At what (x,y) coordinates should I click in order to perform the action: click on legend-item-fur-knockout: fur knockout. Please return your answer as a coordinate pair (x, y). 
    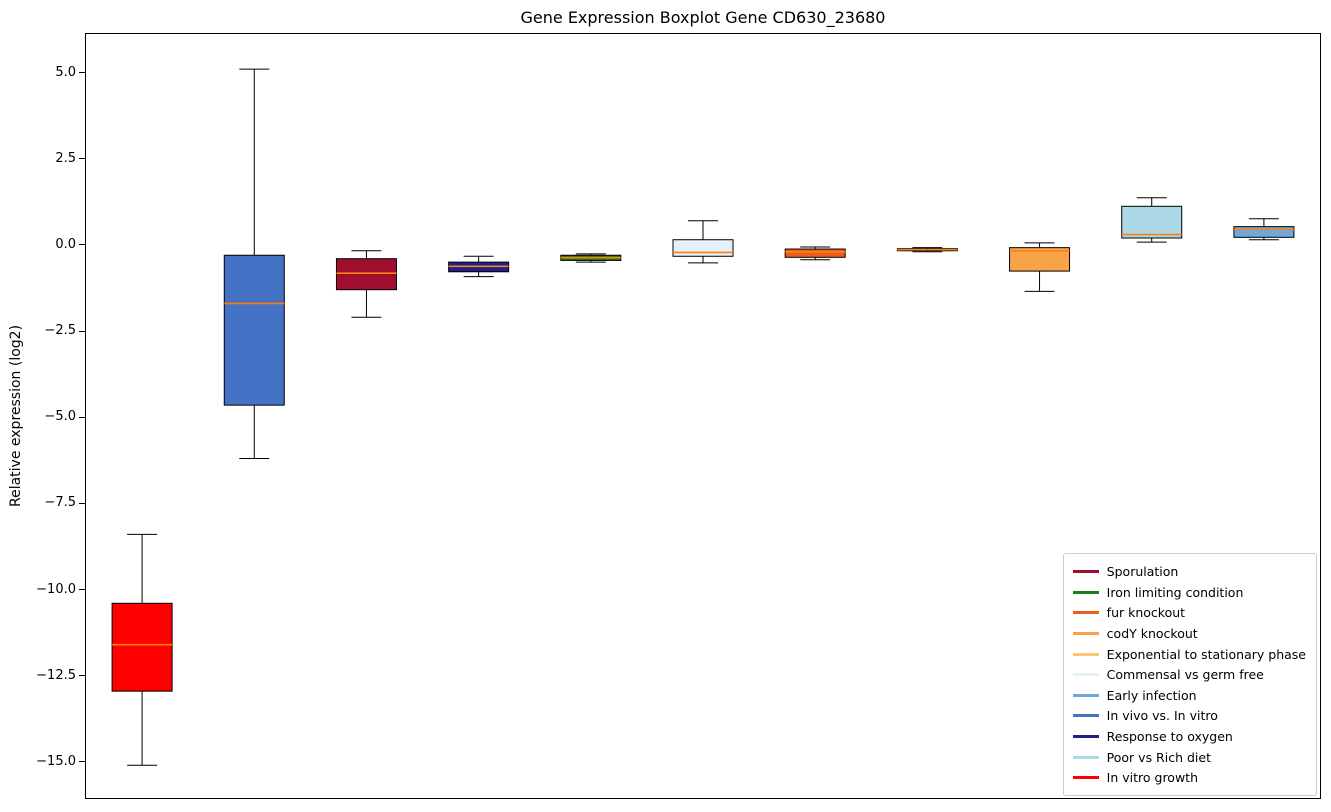
    Looking at the image, I should click on (1189, 613).